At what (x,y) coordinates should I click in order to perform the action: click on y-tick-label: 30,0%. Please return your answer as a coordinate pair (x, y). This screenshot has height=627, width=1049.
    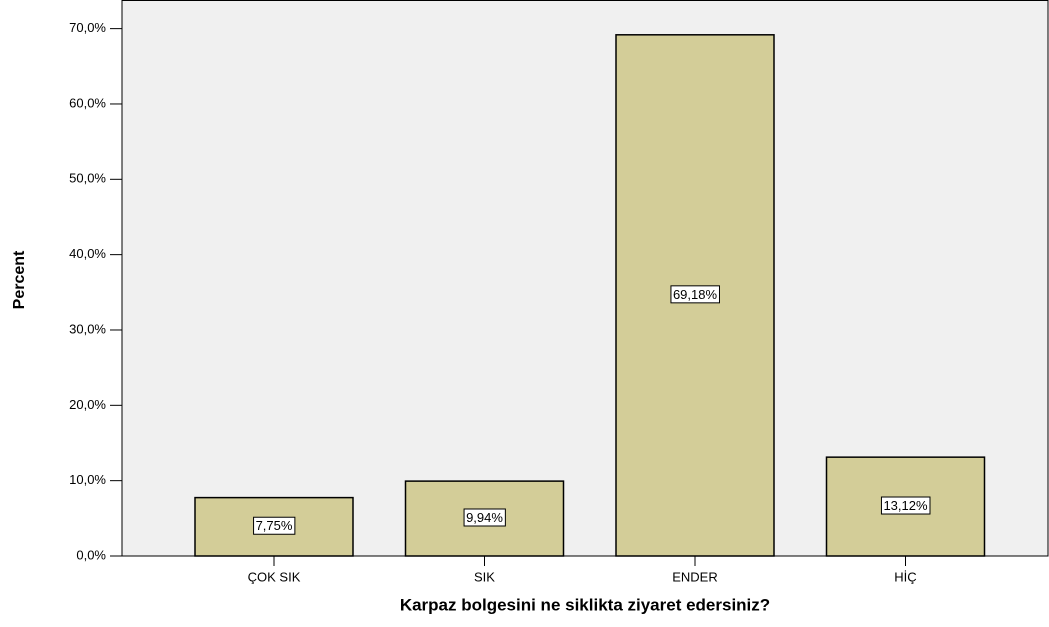
    Looking at the image, I should click on (87, 328).